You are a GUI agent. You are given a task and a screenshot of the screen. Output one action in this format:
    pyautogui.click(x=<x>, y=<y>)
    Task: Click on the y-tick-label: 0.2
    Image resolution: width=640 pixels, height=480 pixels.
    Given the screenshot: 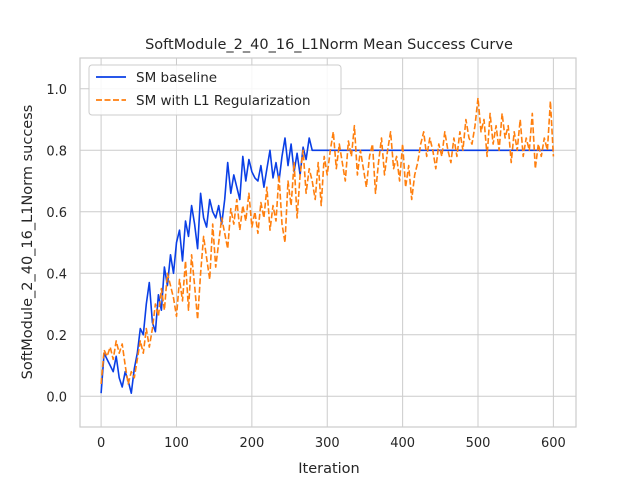 What is the action you would take?
    pyautogui.click(x=56, y=336)
    